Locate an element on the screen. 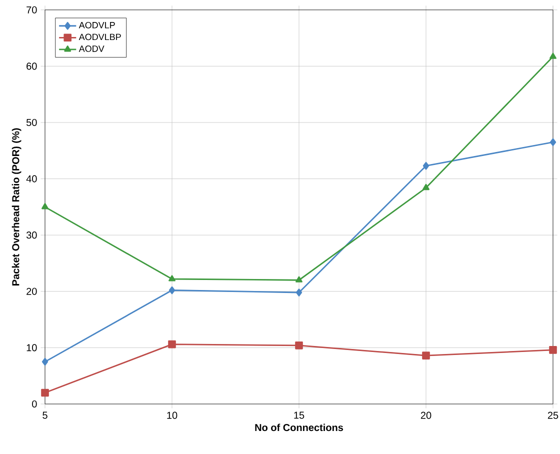  y-tick-label: 20 is located at coordinates (31, 291).